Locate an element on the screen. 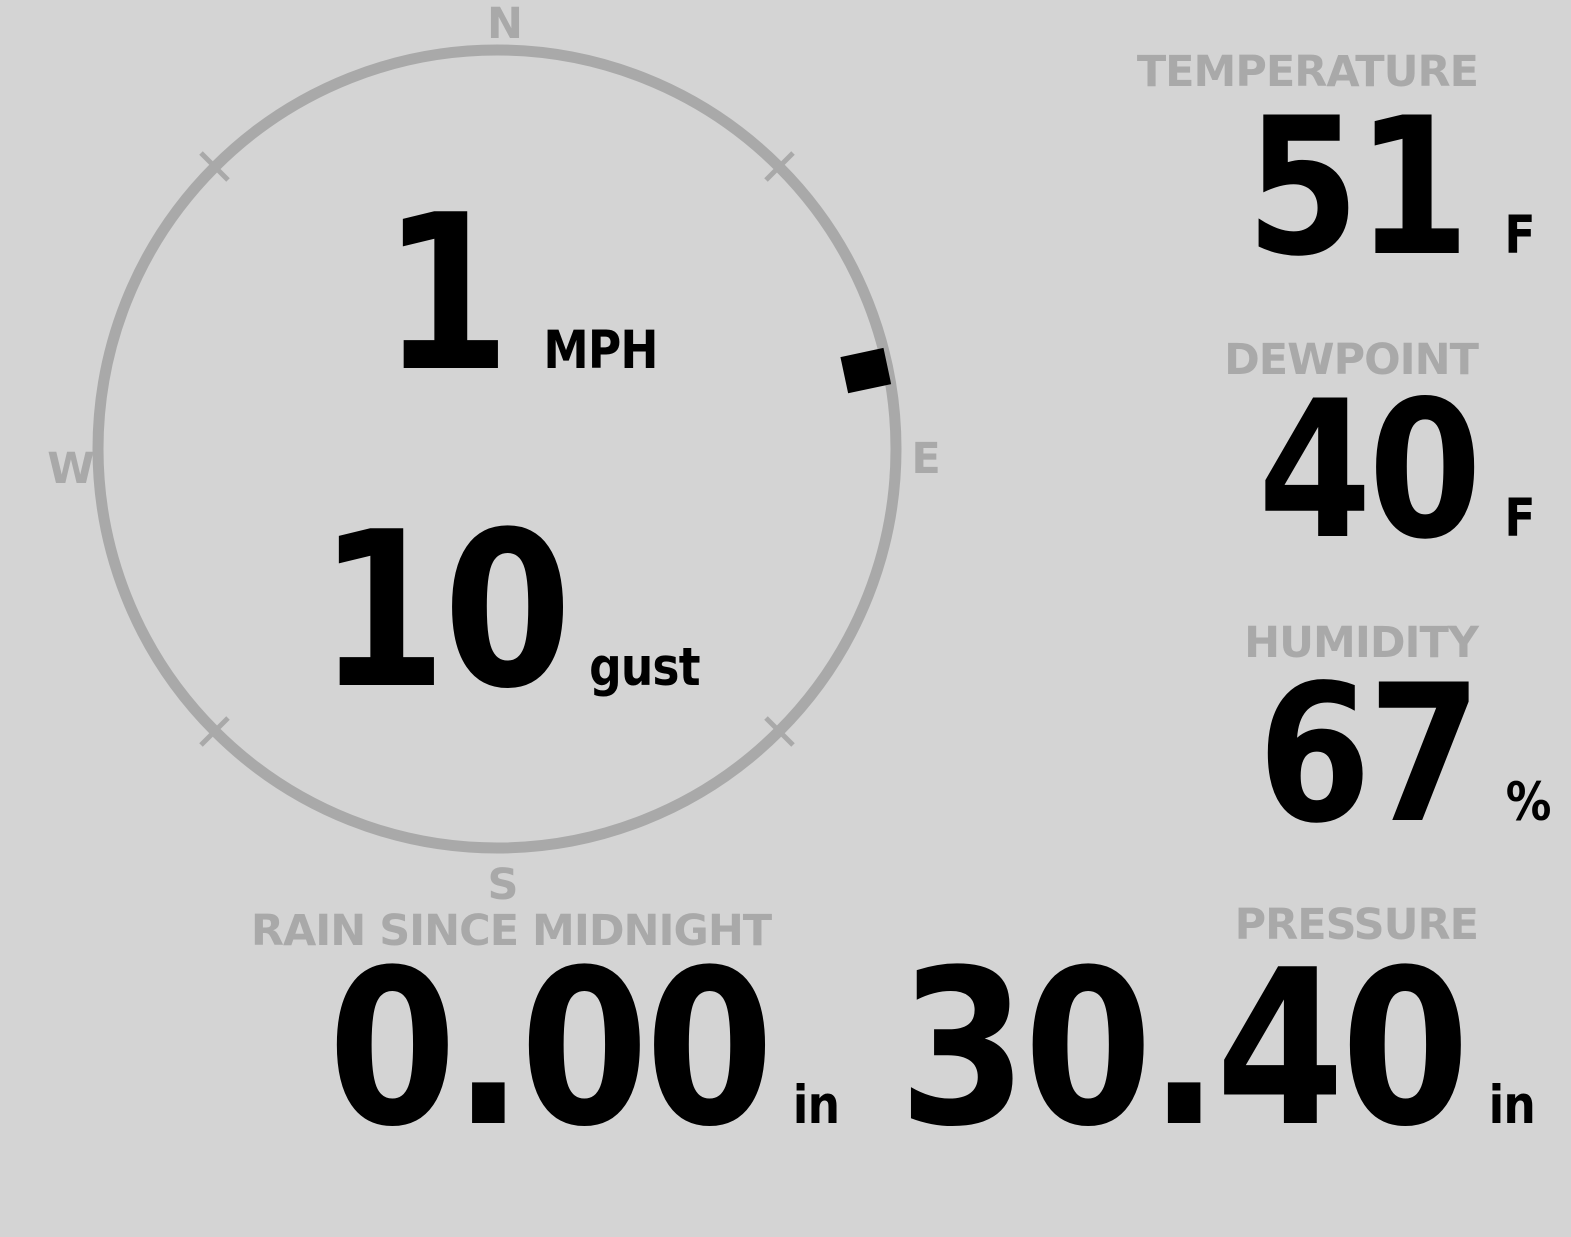 Image resolution: width=1571 pixels, height=1237 pixels. wind-speed-value: 1 is located at coordinates (446, 293).